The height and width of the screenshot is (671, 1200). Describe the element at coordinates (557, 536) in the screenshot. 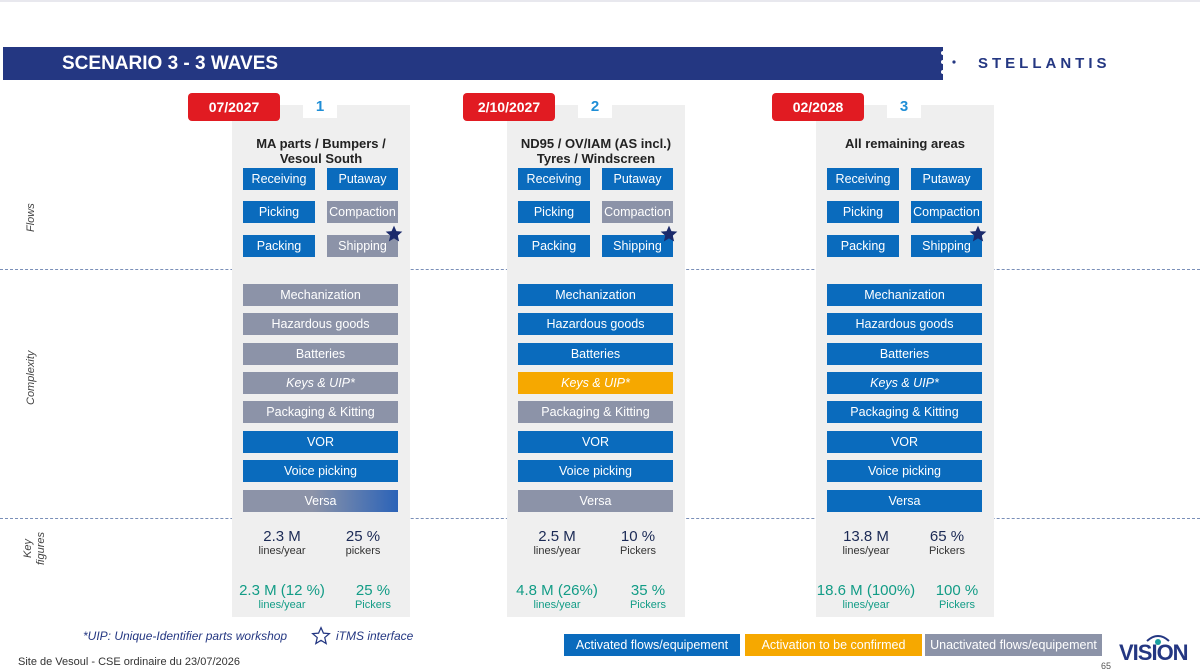

I see `kf-lines-value: 2.5 M` at that location.